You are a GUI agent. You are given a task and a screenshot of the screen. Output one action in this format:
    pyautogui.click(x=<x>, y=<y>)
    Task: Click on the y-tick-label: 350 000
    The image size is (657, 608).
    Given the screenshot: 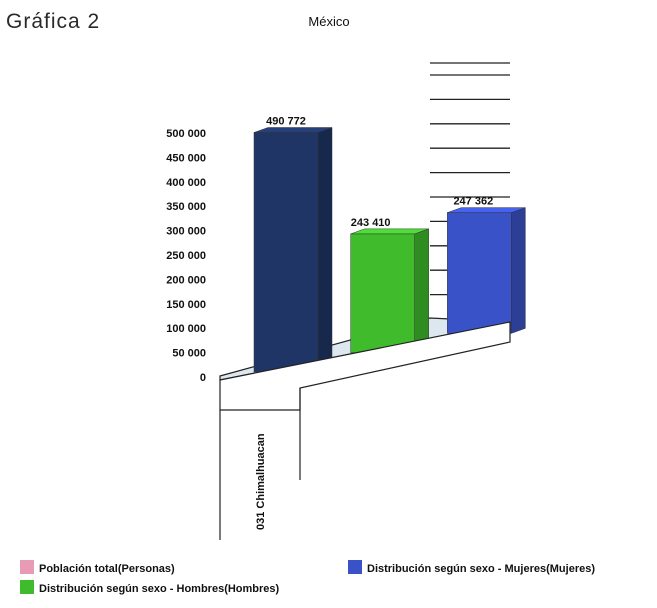 What is the action you would take?
    pyautogui.click(x=186, y=207)
    